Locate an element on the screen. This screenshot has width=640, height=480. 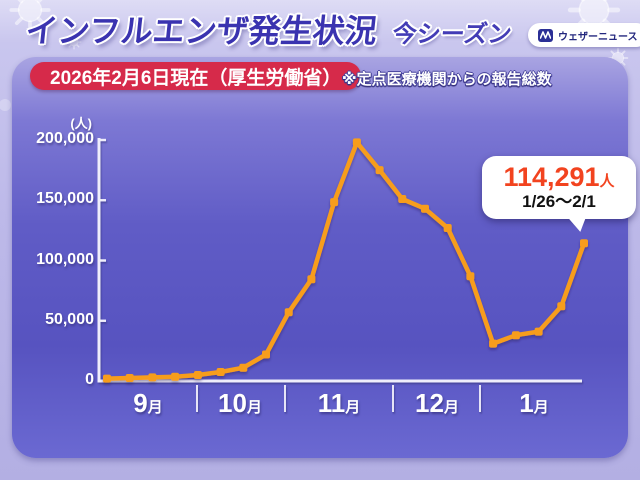
weathernews-logo-text: ウェザーニュース is located at coordinates (598, 37).